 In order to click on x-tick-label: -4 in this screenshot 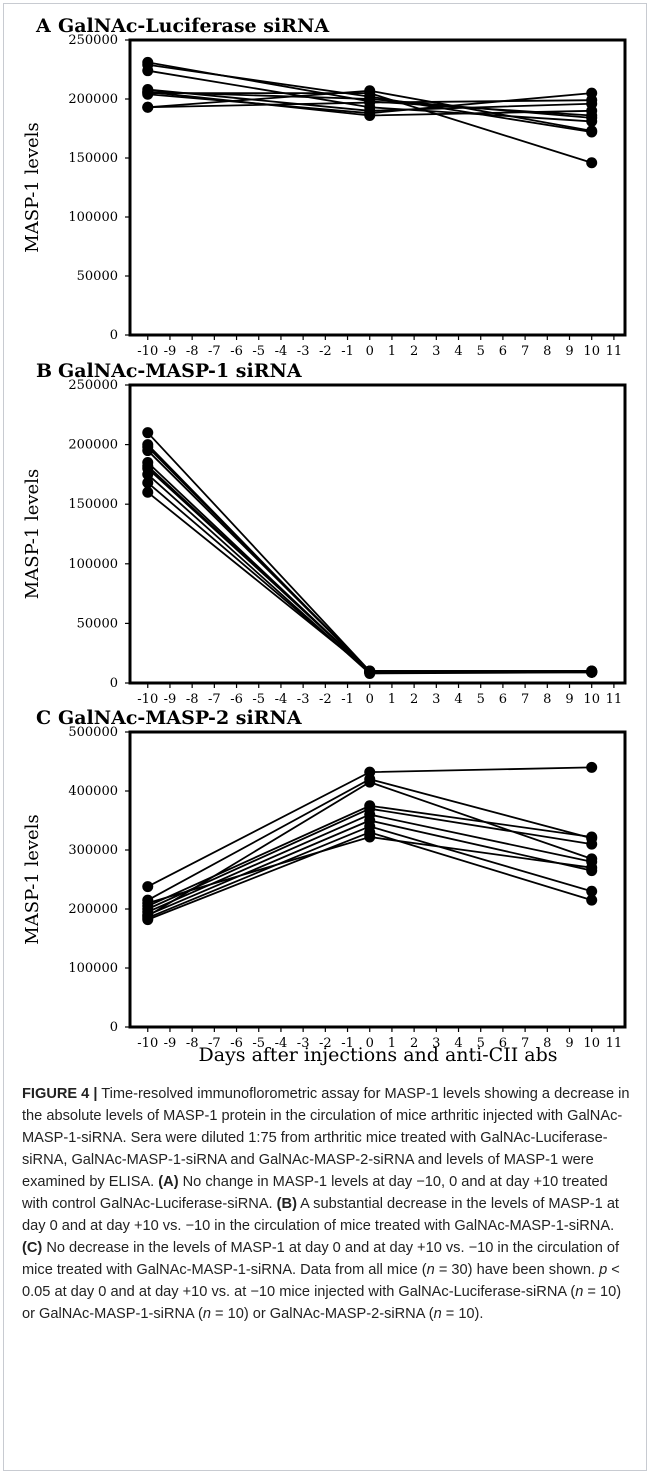, I will do `click(281, 1043)`.